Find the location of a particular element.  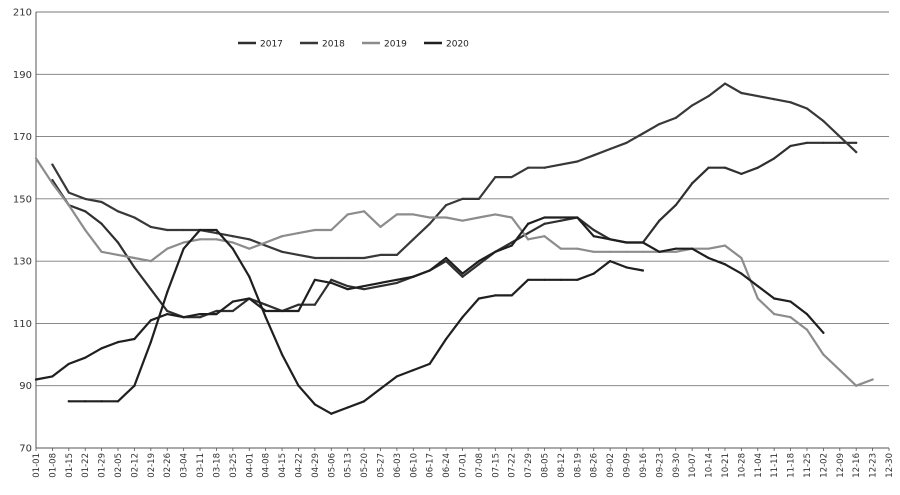

x-tick-label: 07-01 is located at coordinates (464, 465).